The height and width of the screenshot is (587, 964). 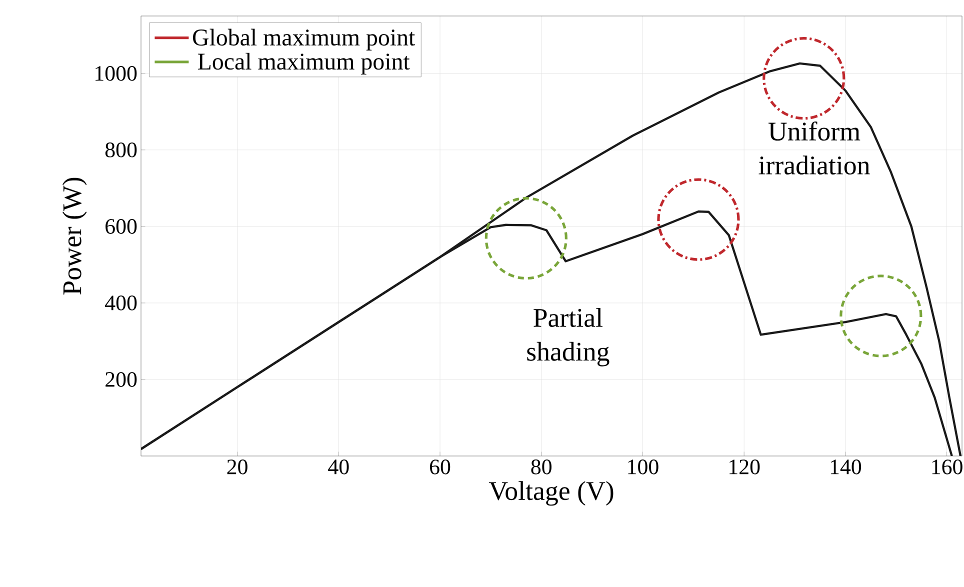 I want to click on annotation: Partial shading, so click(x=568, y=337).